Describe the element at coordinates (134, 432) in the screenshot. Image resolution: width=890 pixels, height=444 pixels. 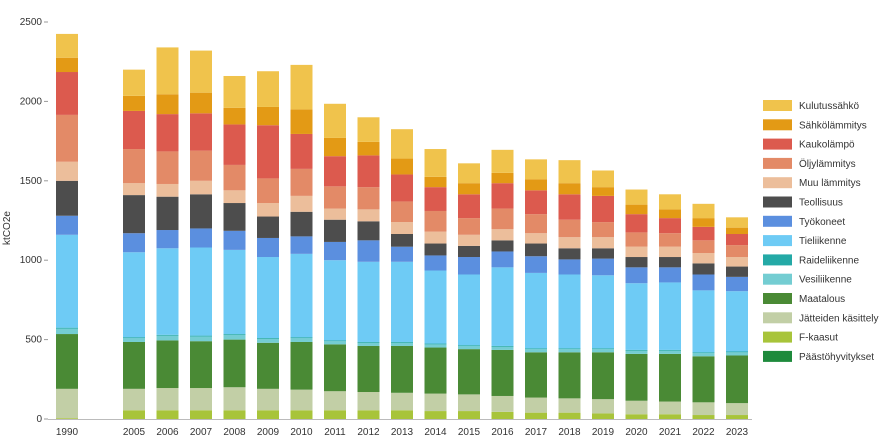
I see `x-tick-label: 2005` at that location.